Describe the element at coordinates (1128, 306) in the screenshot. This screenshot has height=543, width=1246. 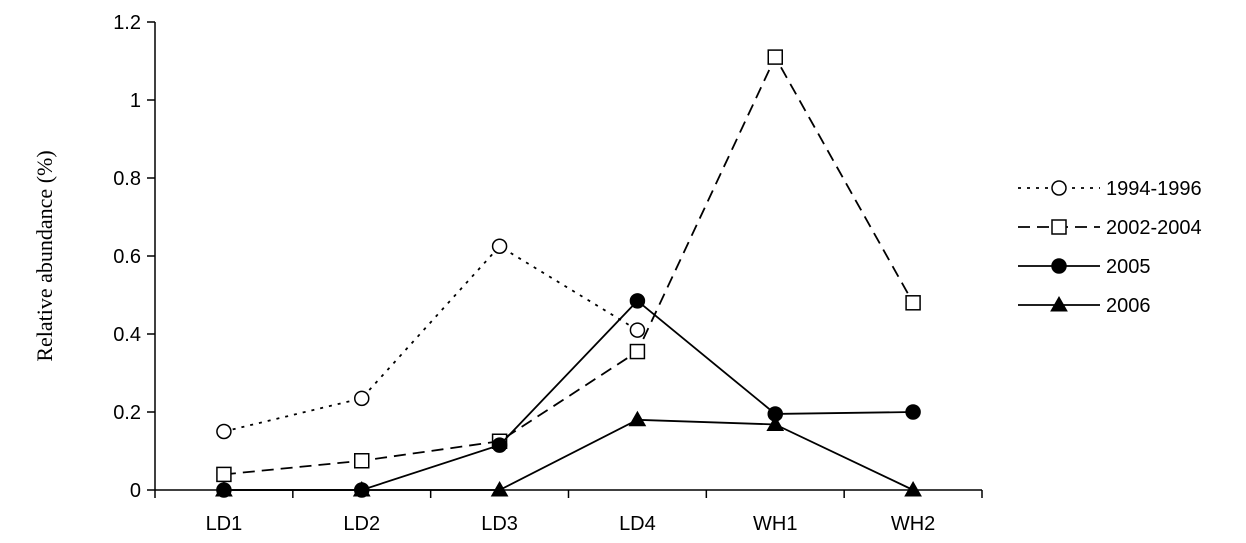
I see `legend-label: 2006` at that location.